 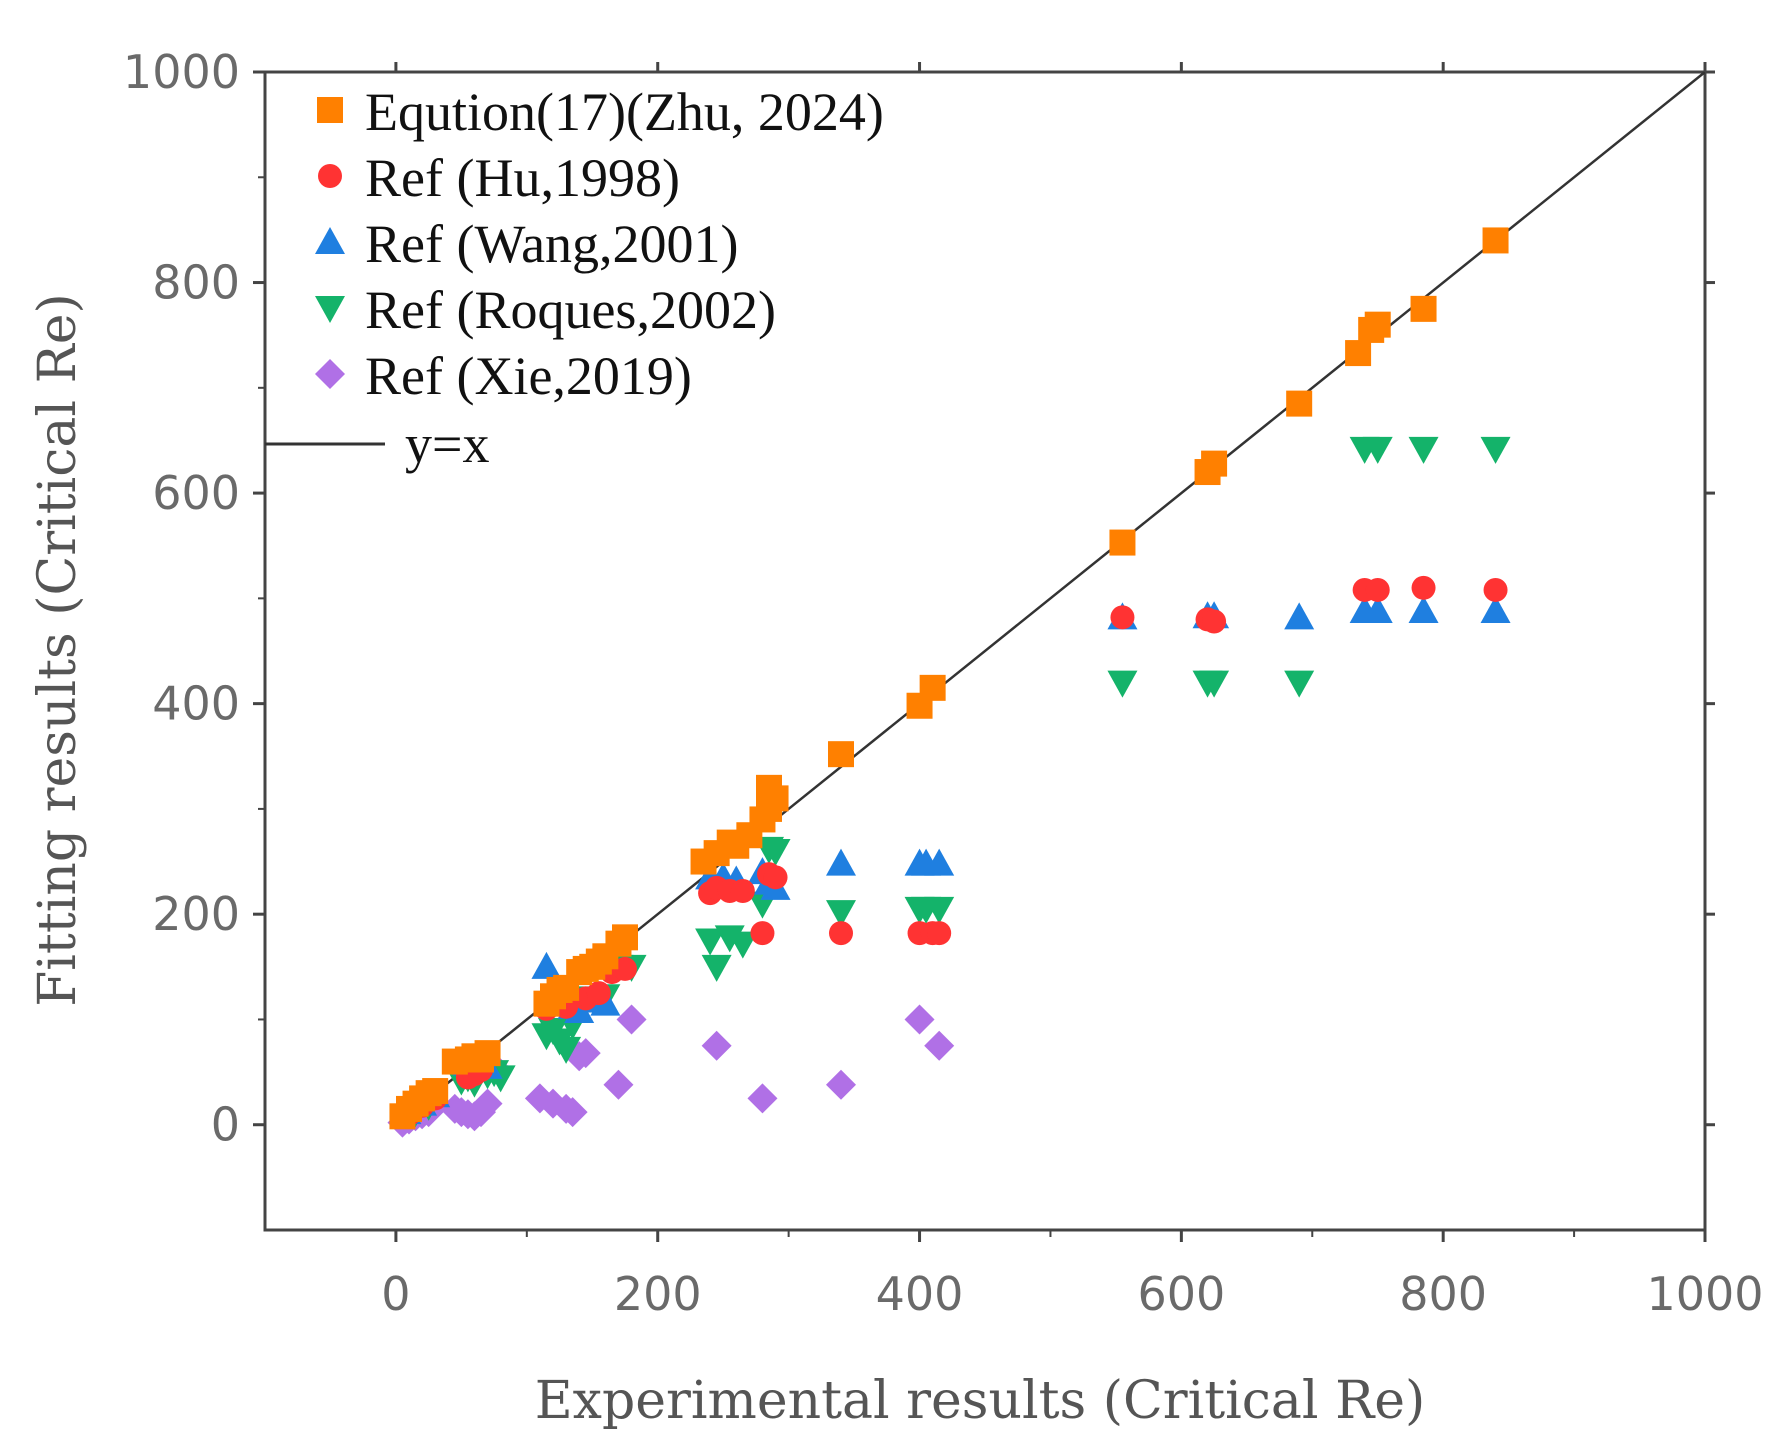 What do you see at coordinates (522, 178) in the screenshot?
I see `legend-label: Ref (Hu,1998)` at bounding box center [522, 178].